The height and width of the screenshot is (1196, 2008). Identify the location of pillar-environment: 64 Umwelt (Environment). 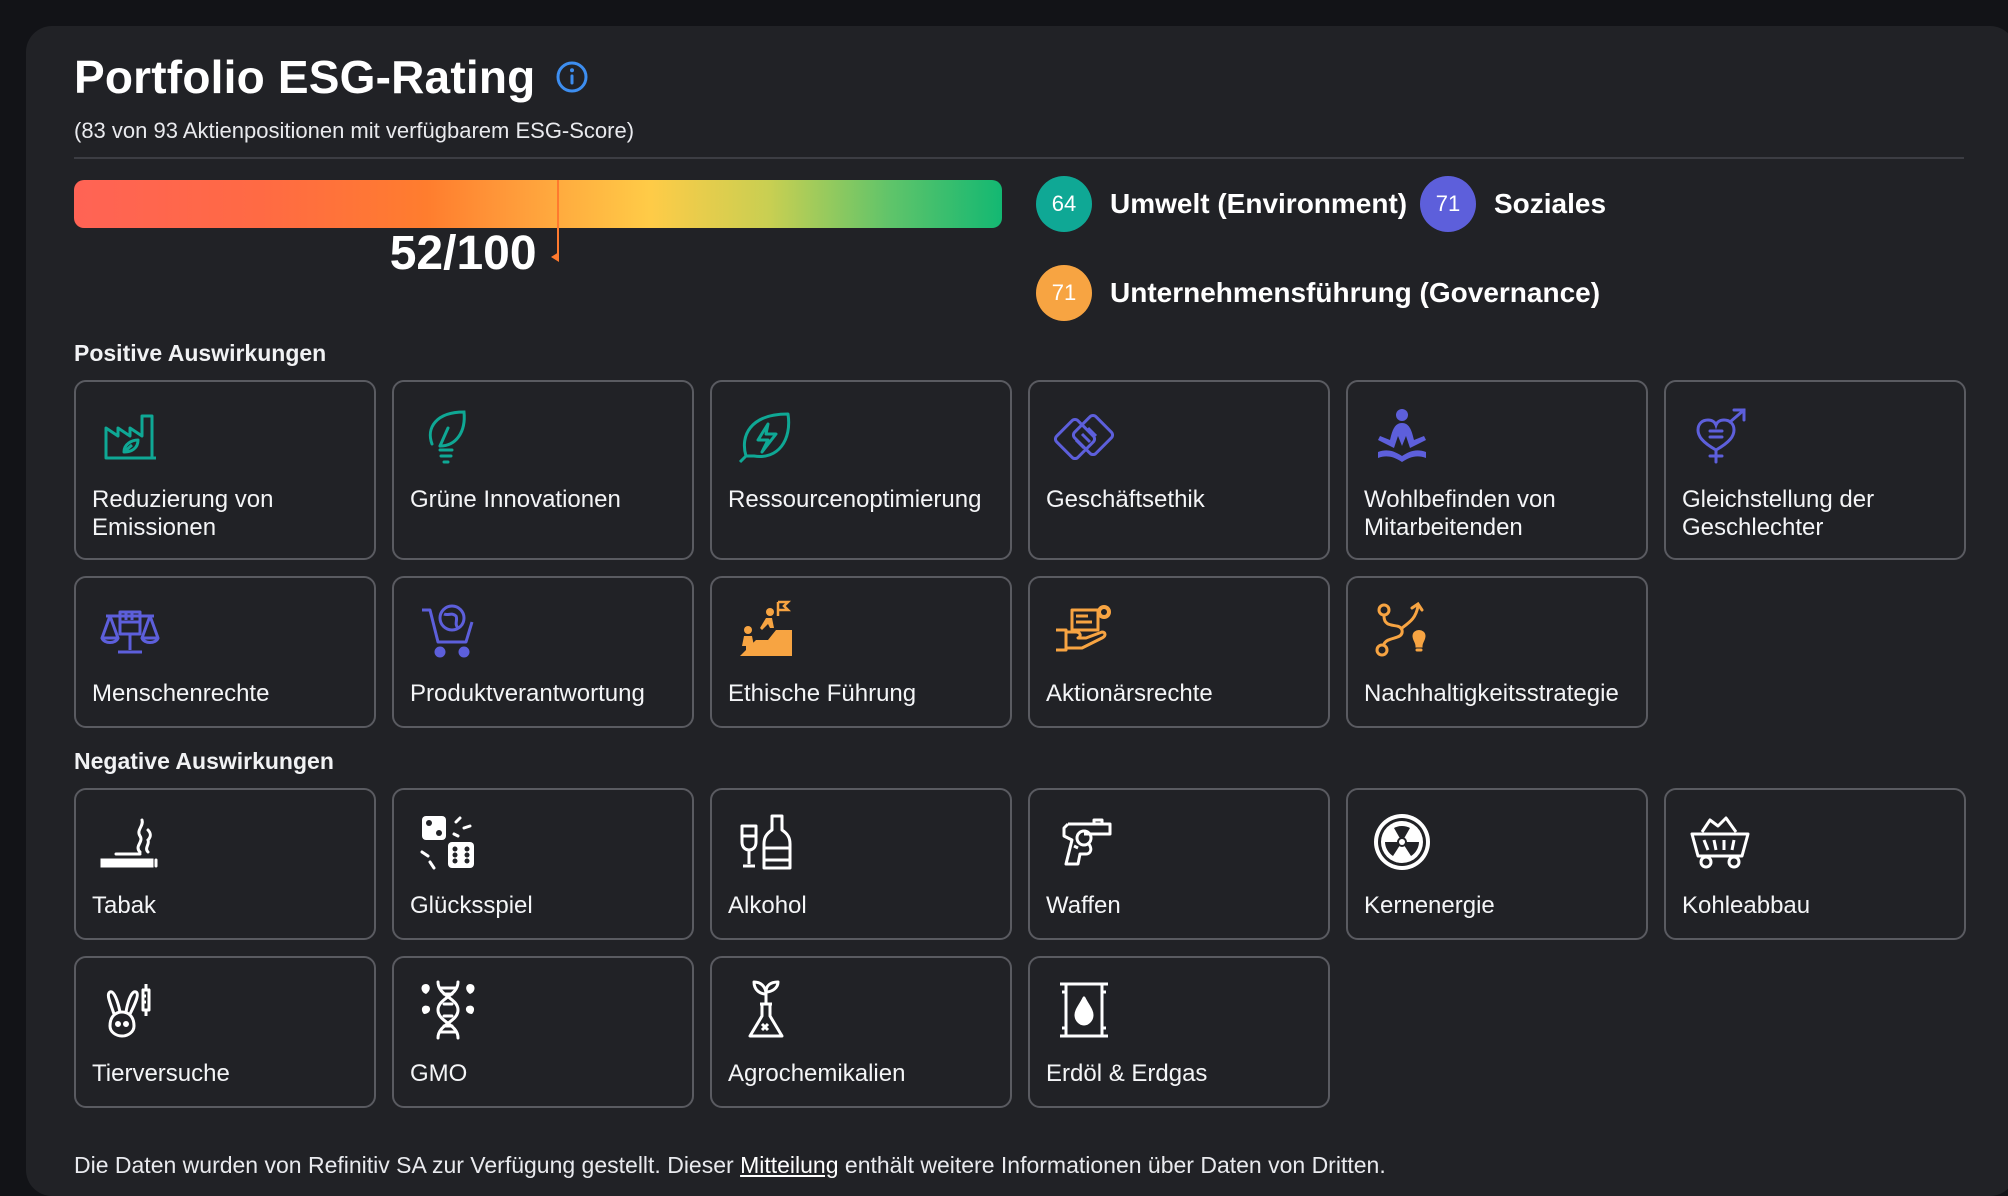
(1221, 204).